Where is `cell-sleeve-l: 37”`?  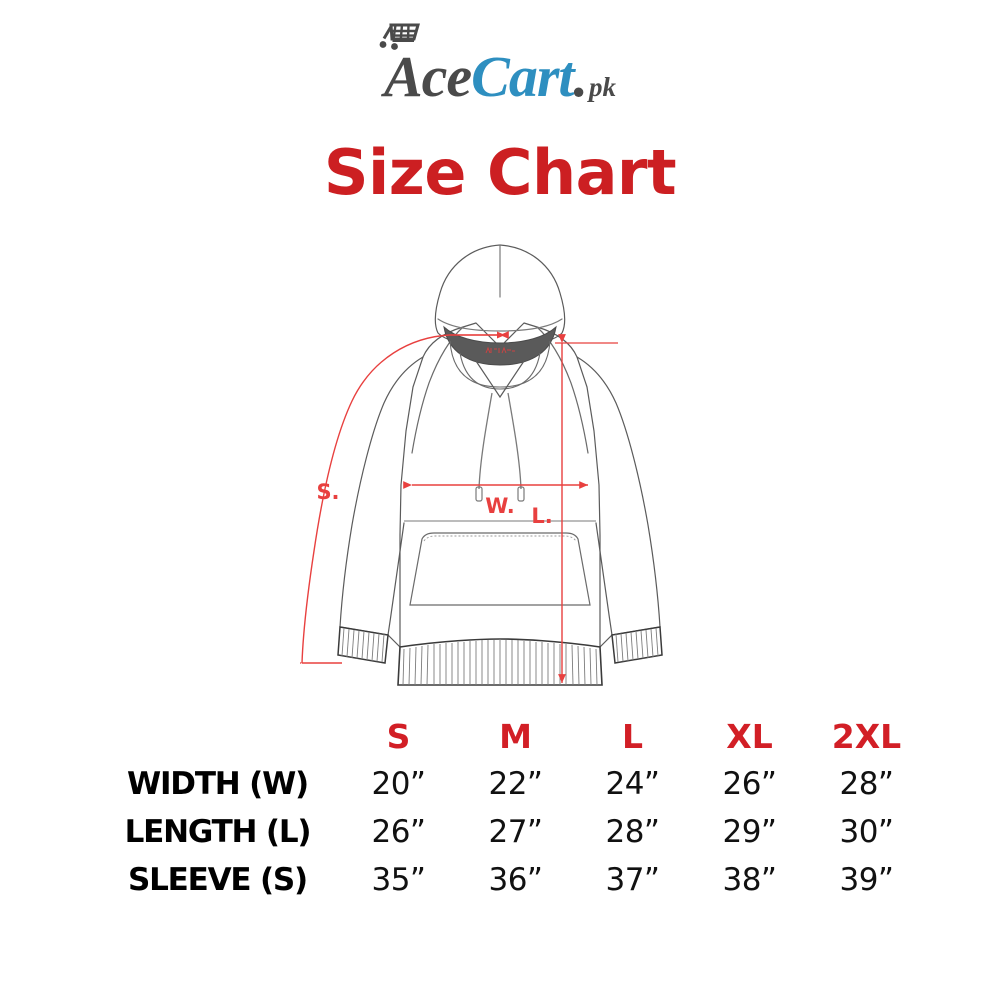 cell-sleeve-l: 37” is located at coordinates (632, 880).